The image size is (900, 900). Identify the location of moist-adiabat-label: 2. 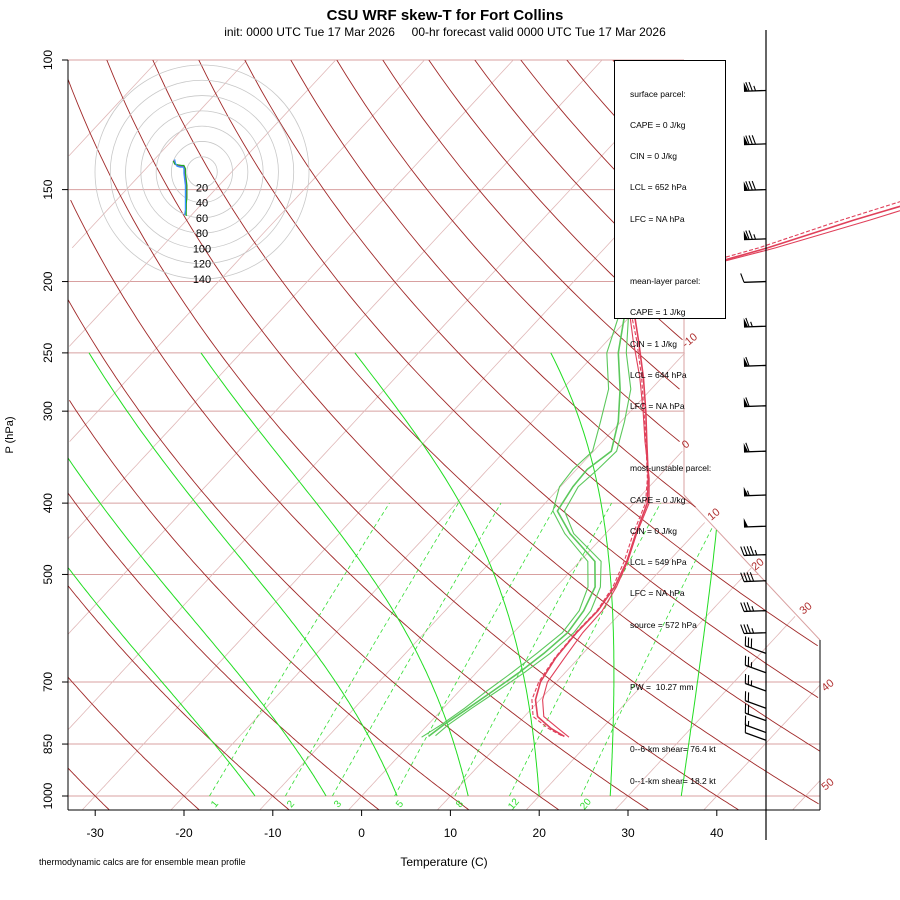
(291, 804).